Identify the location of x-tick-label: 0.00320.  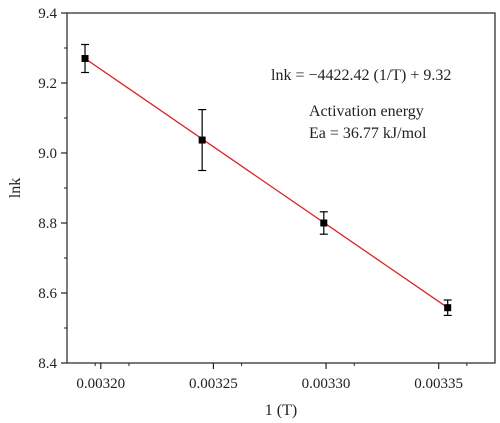
(100, 384).